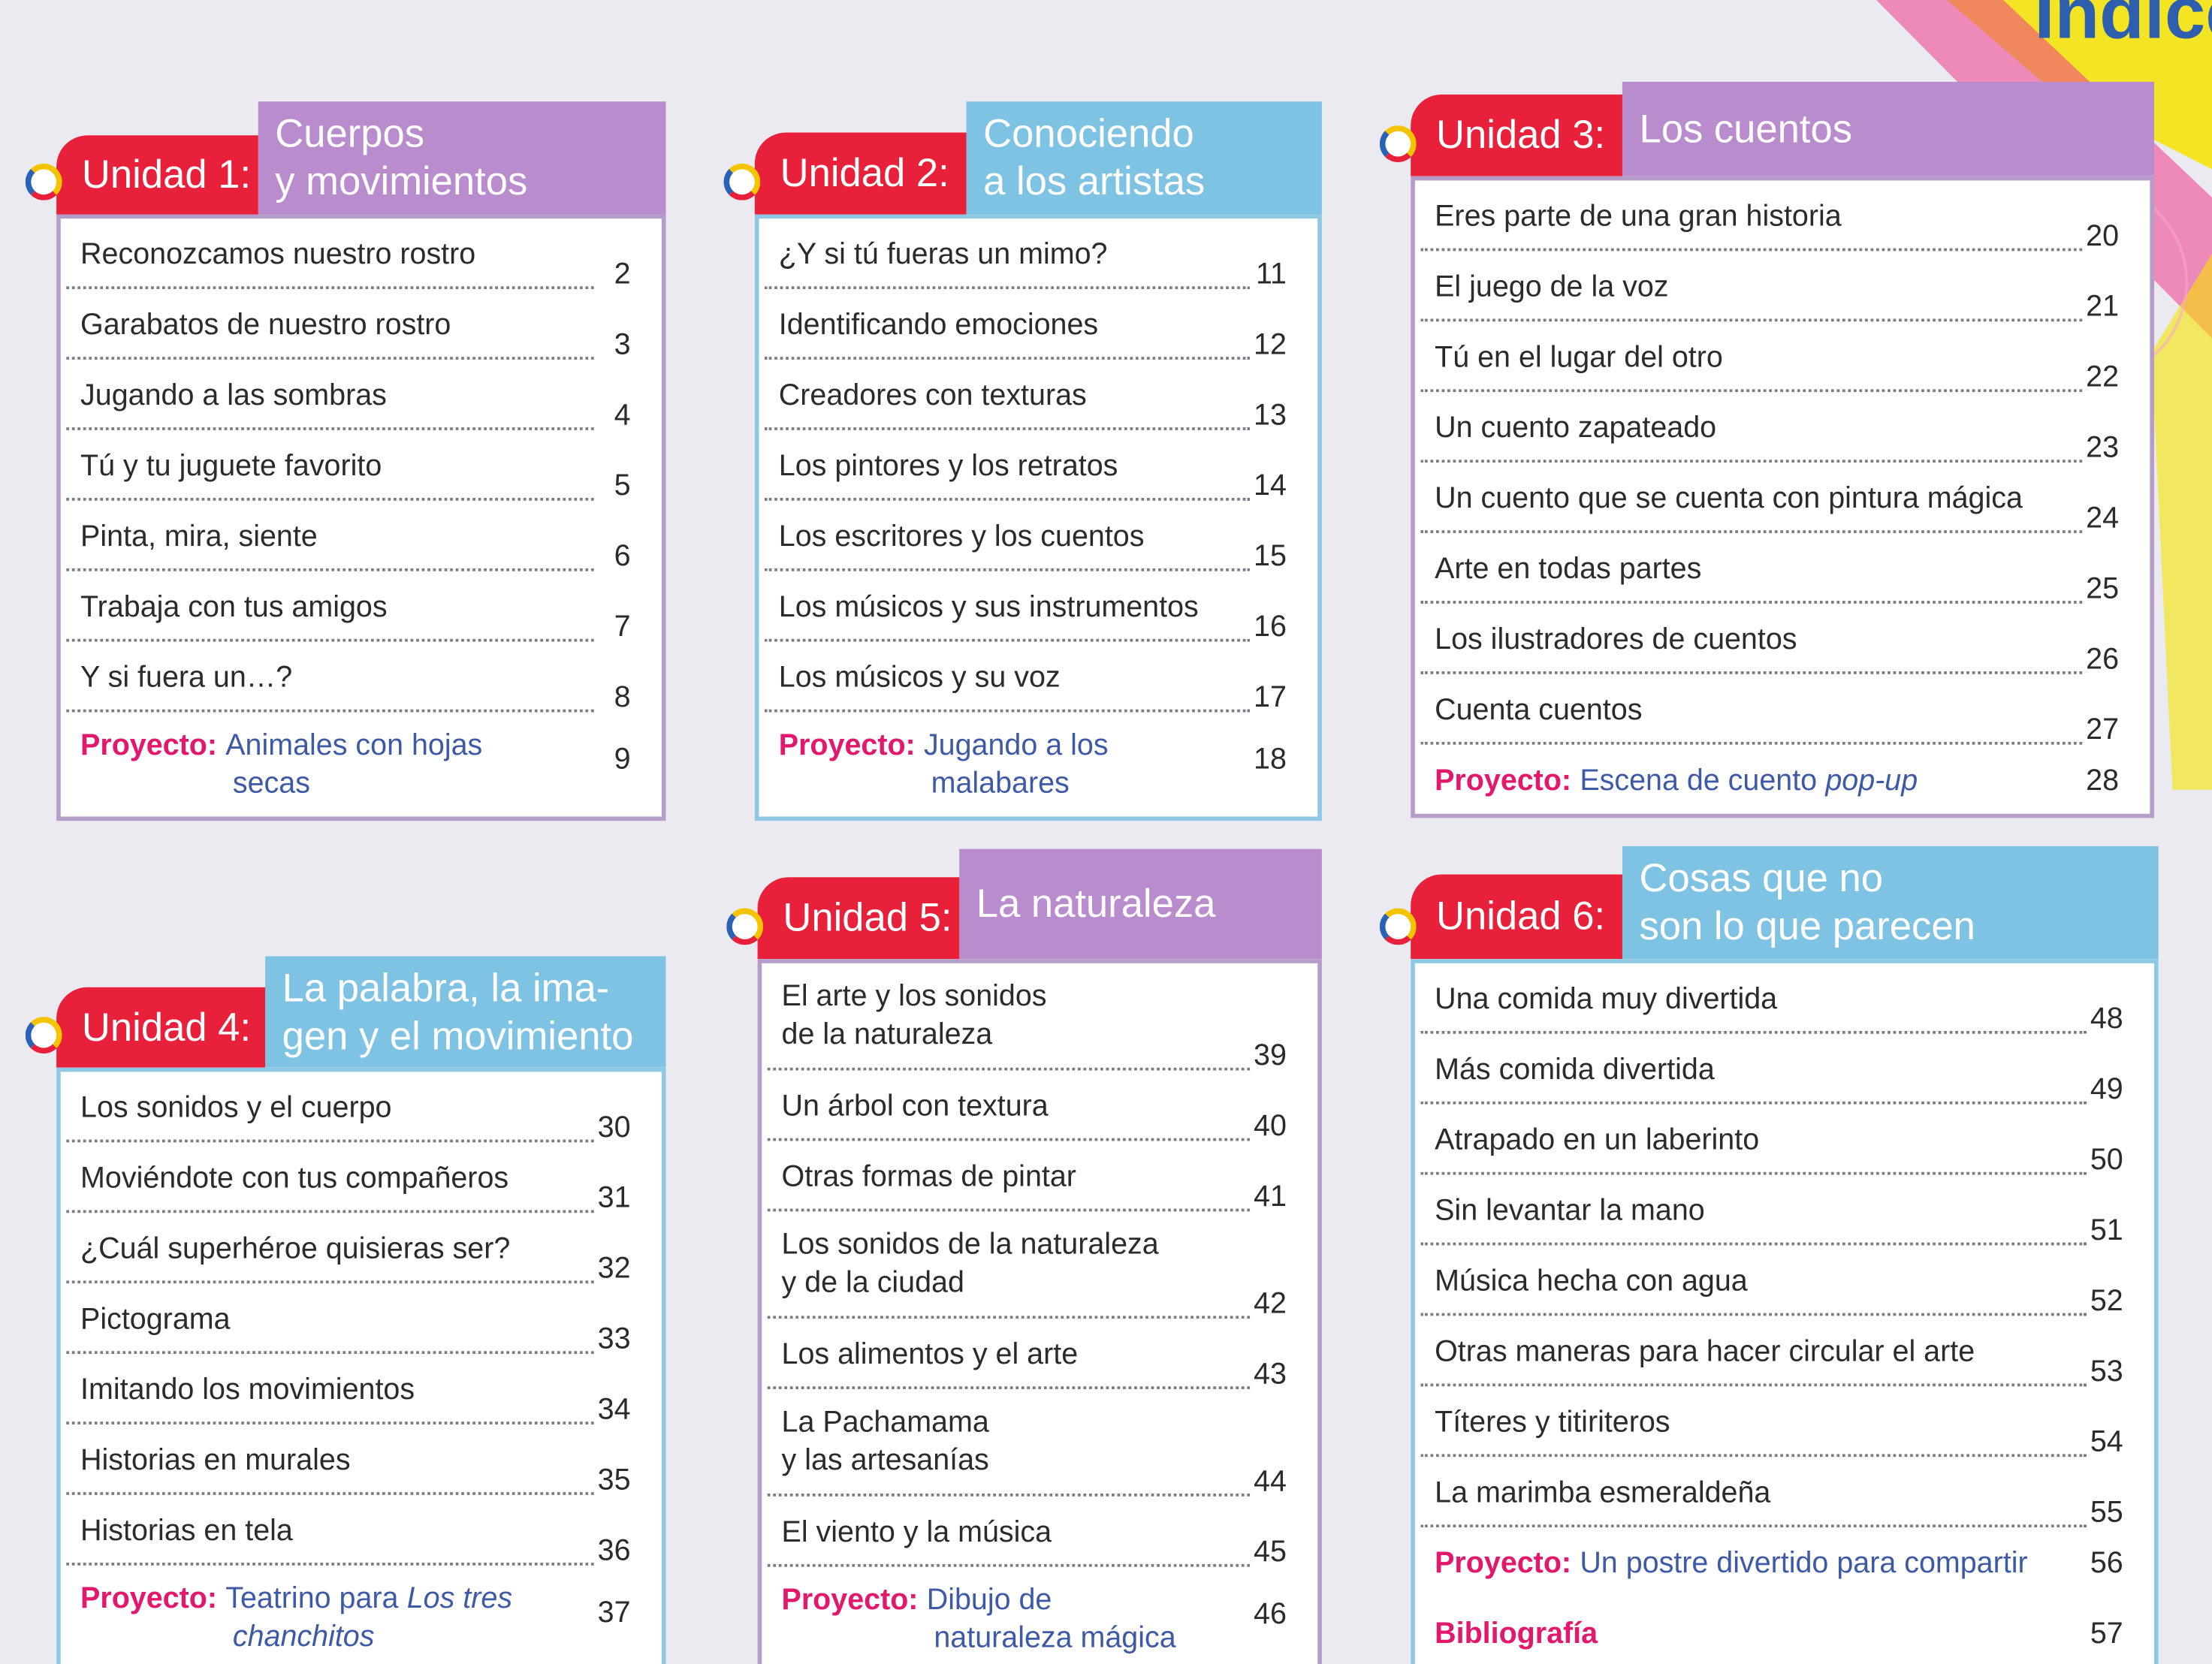  I want to click on unit-title-tab: La naturaleza, so click(1140, 904).